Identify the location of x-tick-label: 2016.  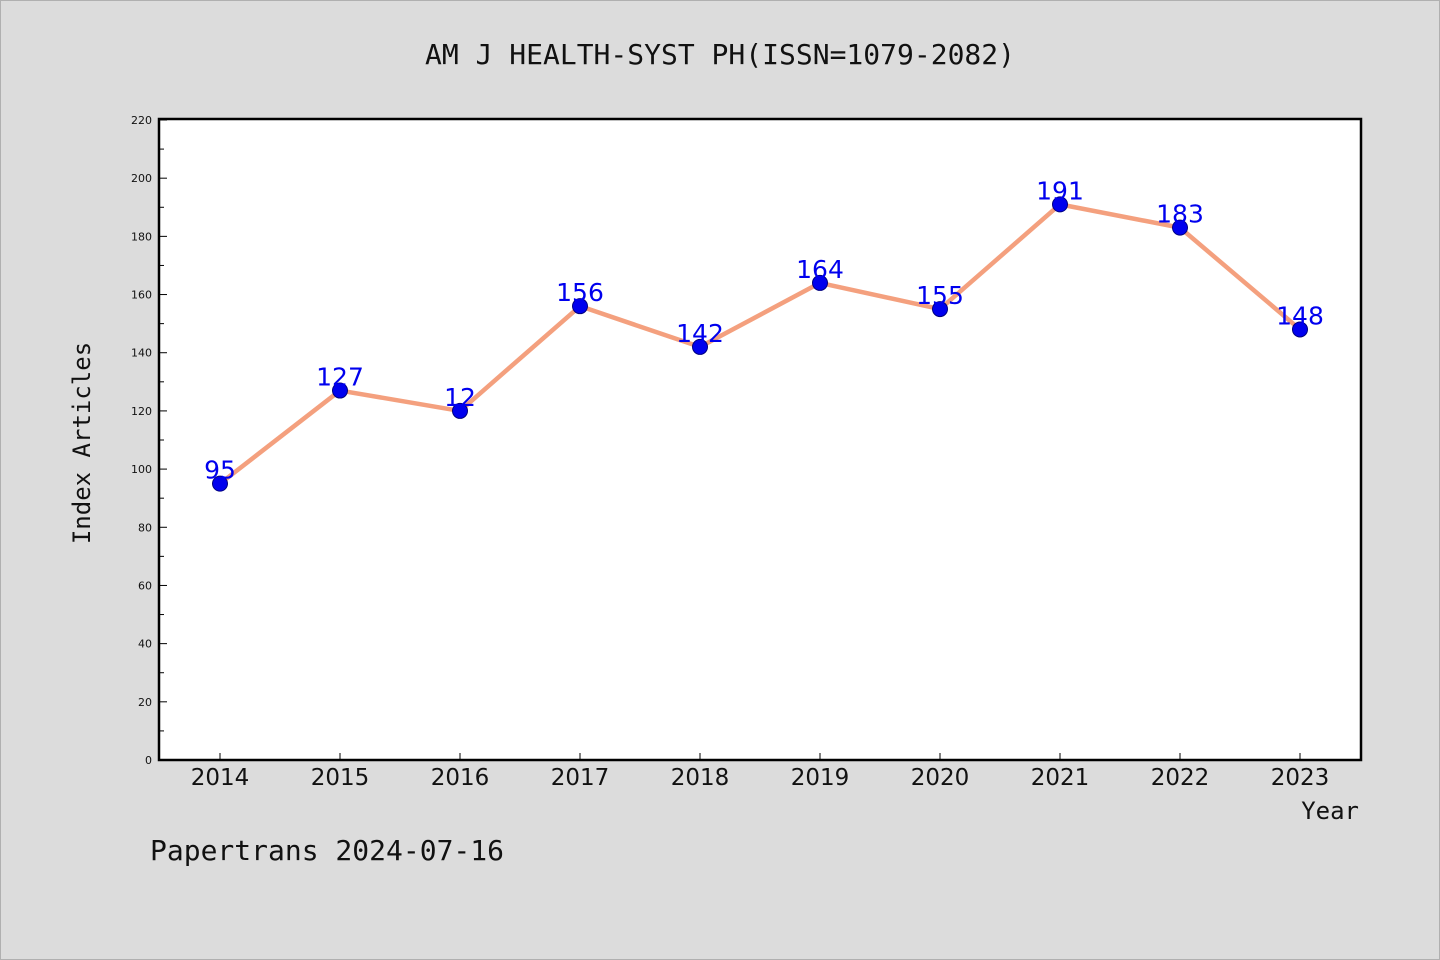
(460, 778).